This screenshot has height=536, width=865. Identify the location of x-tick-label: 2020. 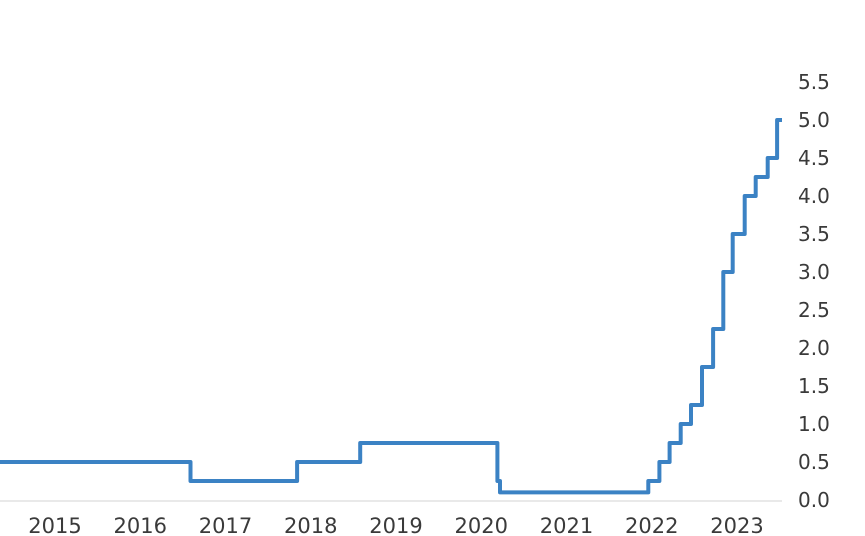
(481, 525).